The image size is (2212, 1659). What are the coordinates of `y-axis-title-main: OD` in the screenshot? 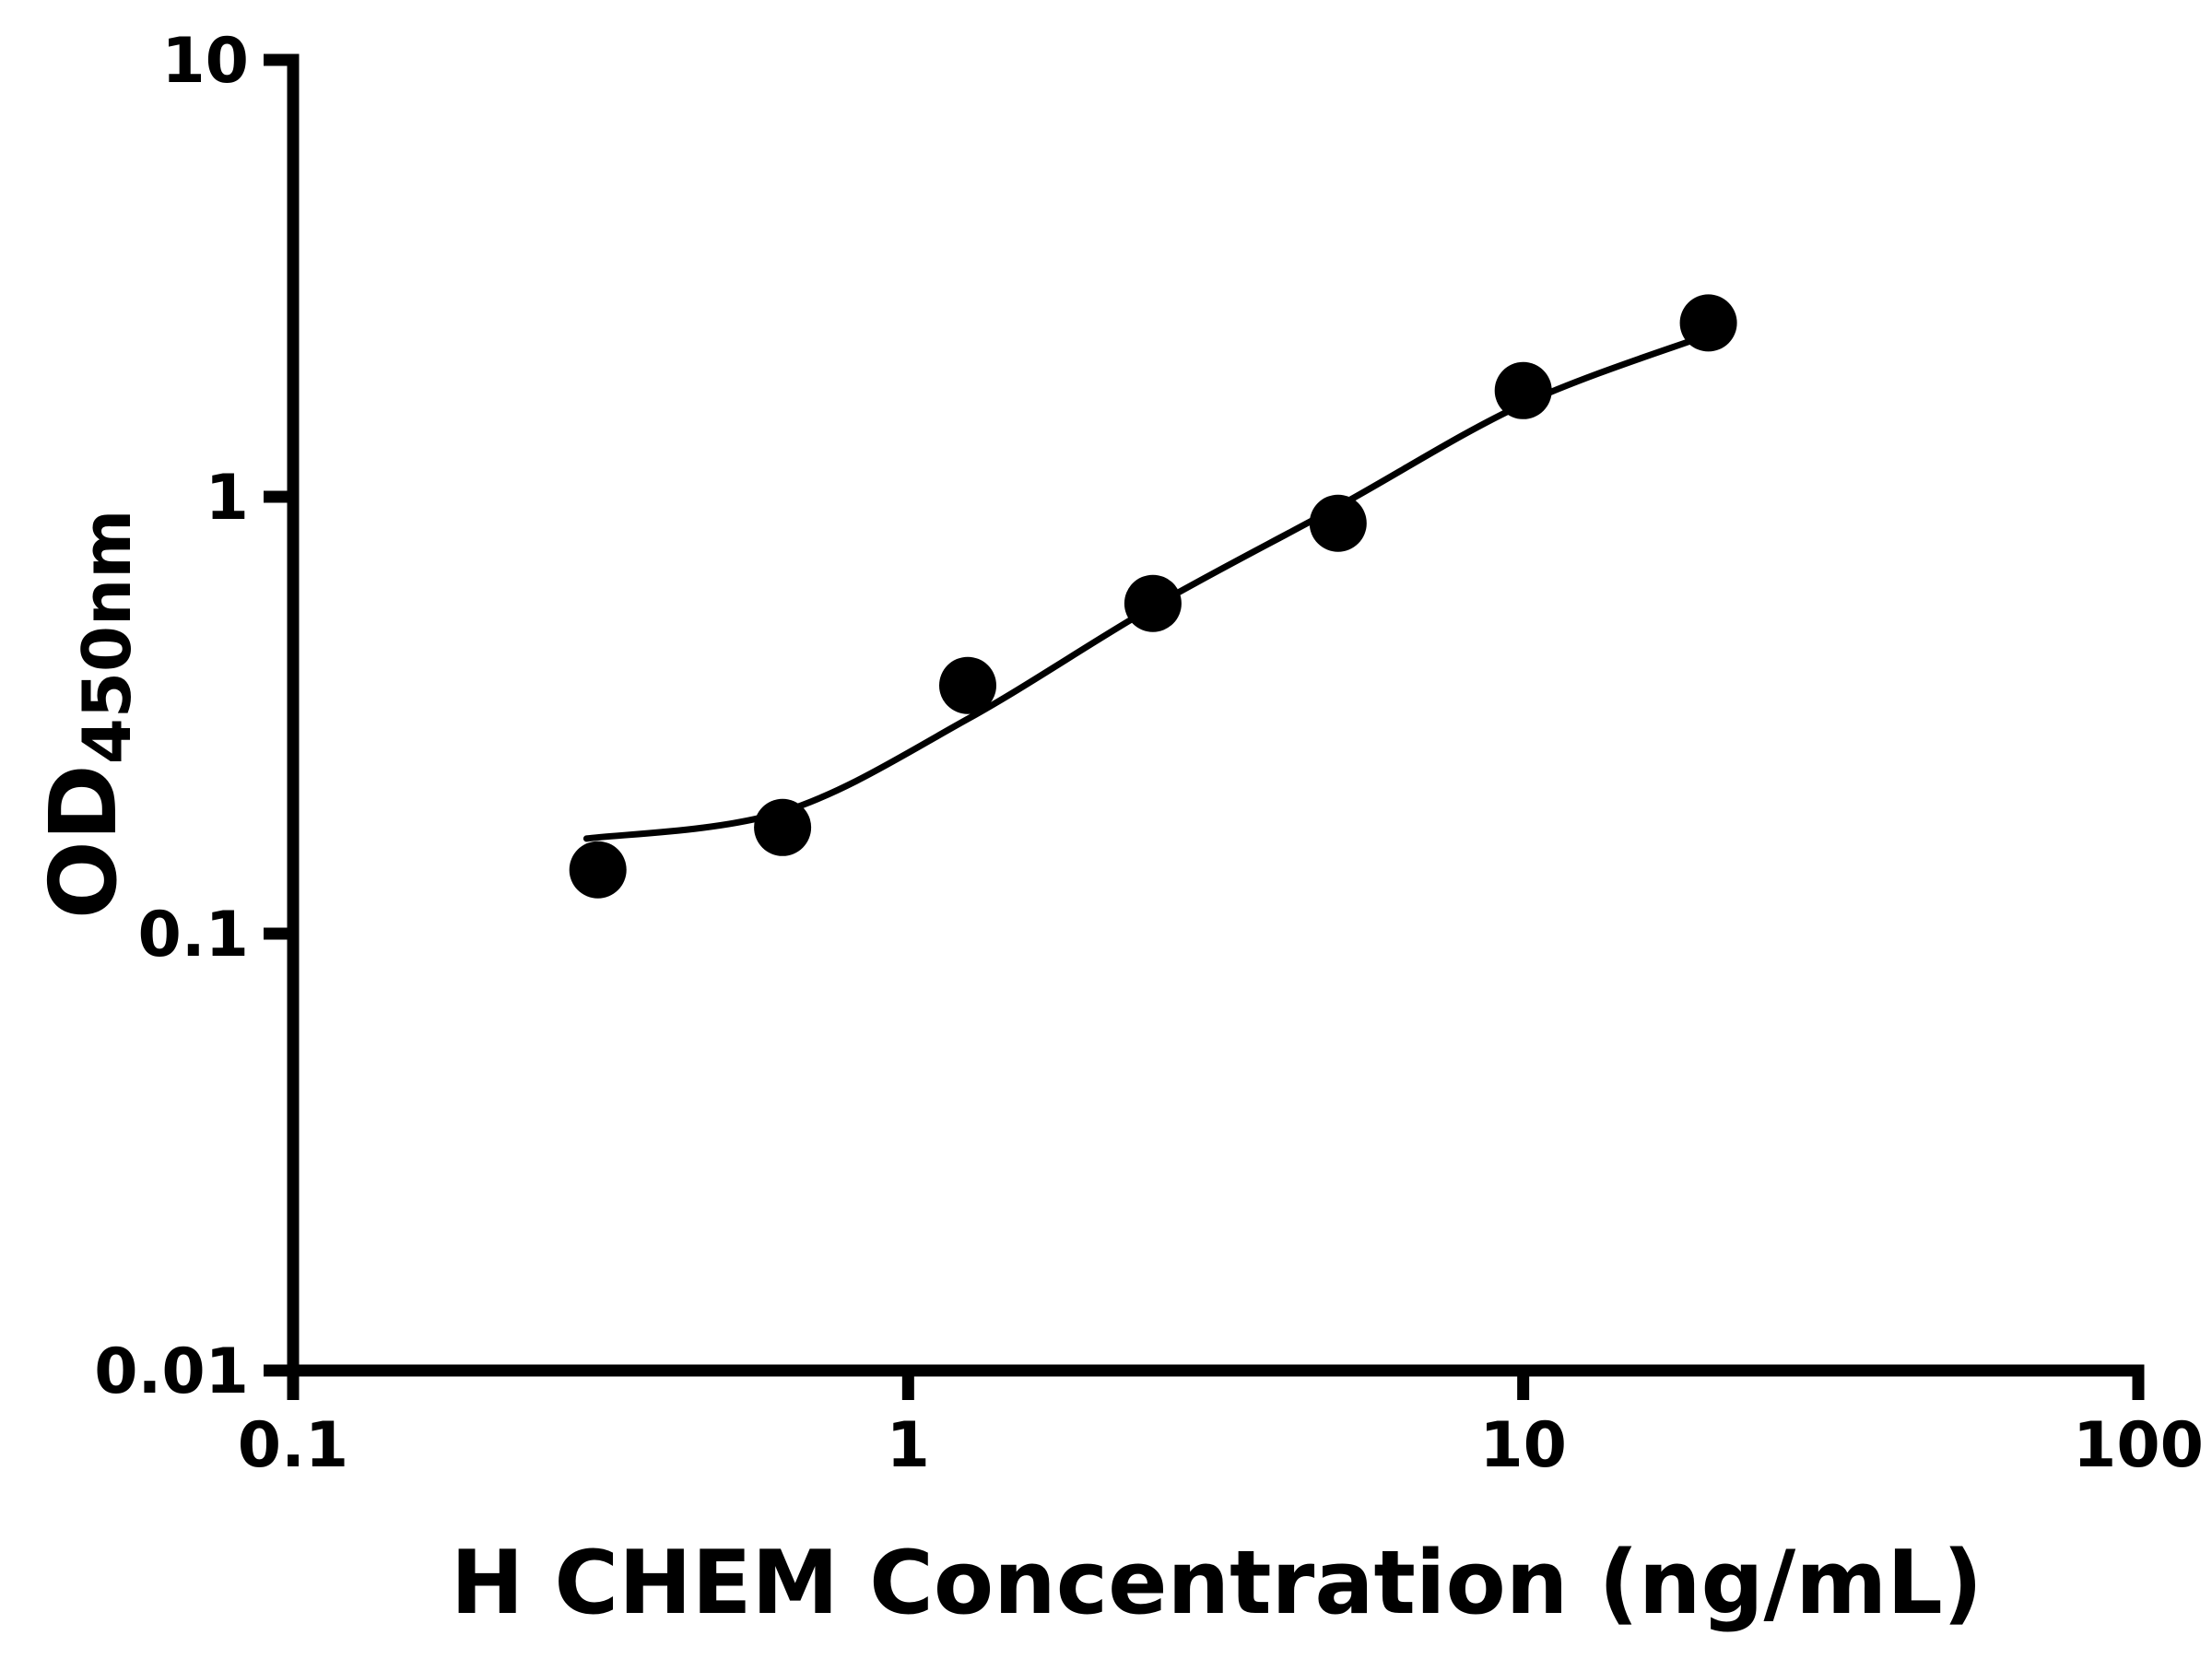 It's located at (83, 841).